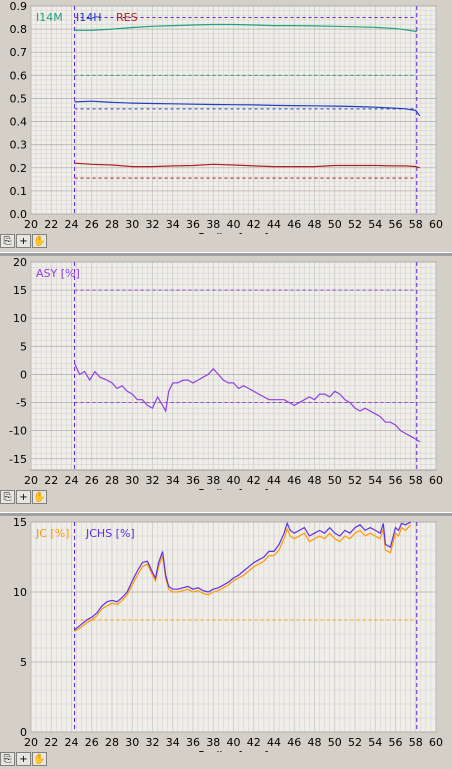 The height and width of the screenshot is (769, 452). What do you see at coordinates (19, 214) in the screenshot?
I see `y-tick-label: 0.0` at bounding box center [19, 214].